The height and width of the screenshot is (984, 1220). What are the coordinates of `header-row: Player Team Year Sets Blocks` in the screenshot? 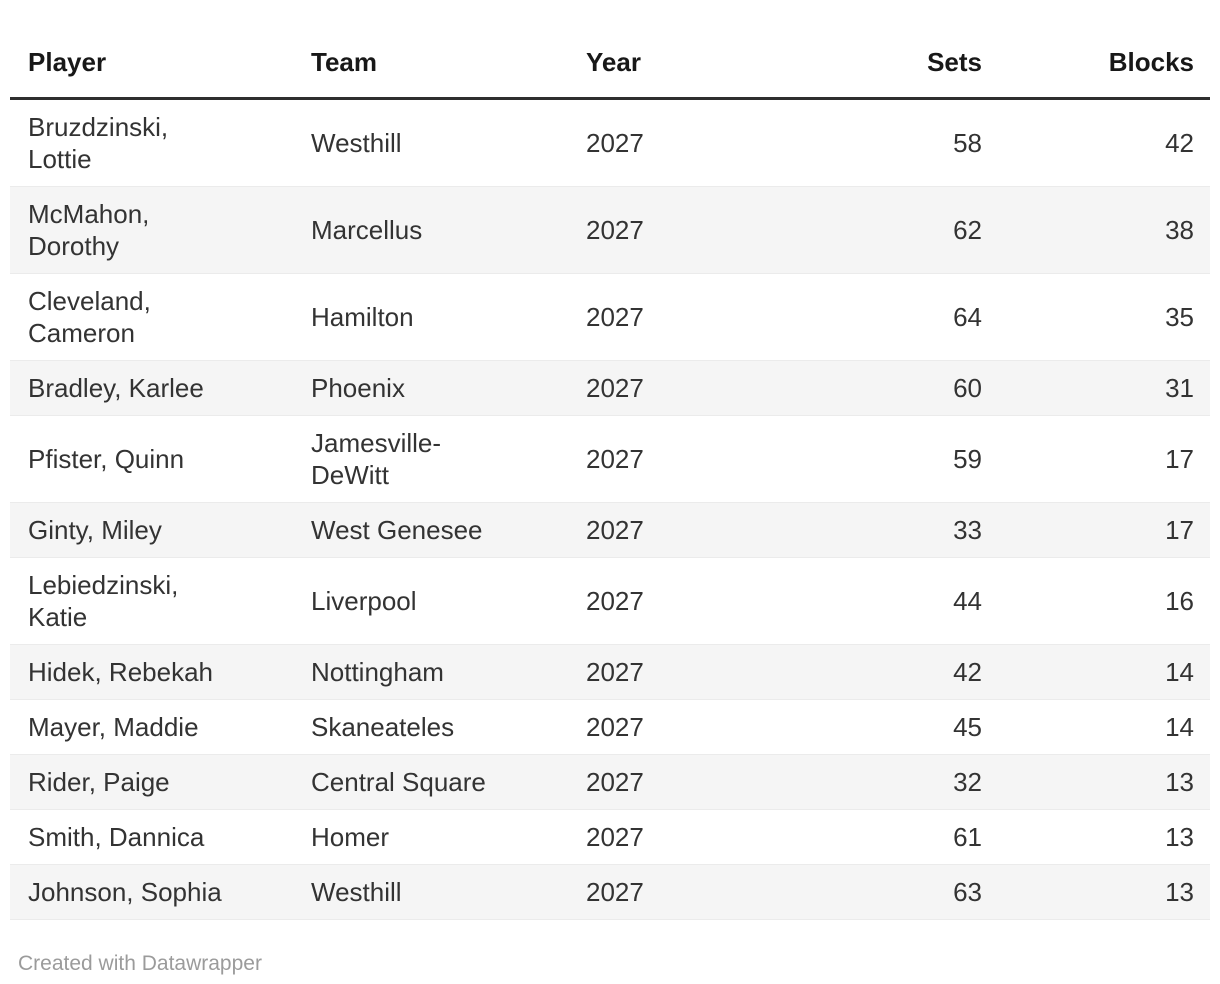 It's located at (610, 70).